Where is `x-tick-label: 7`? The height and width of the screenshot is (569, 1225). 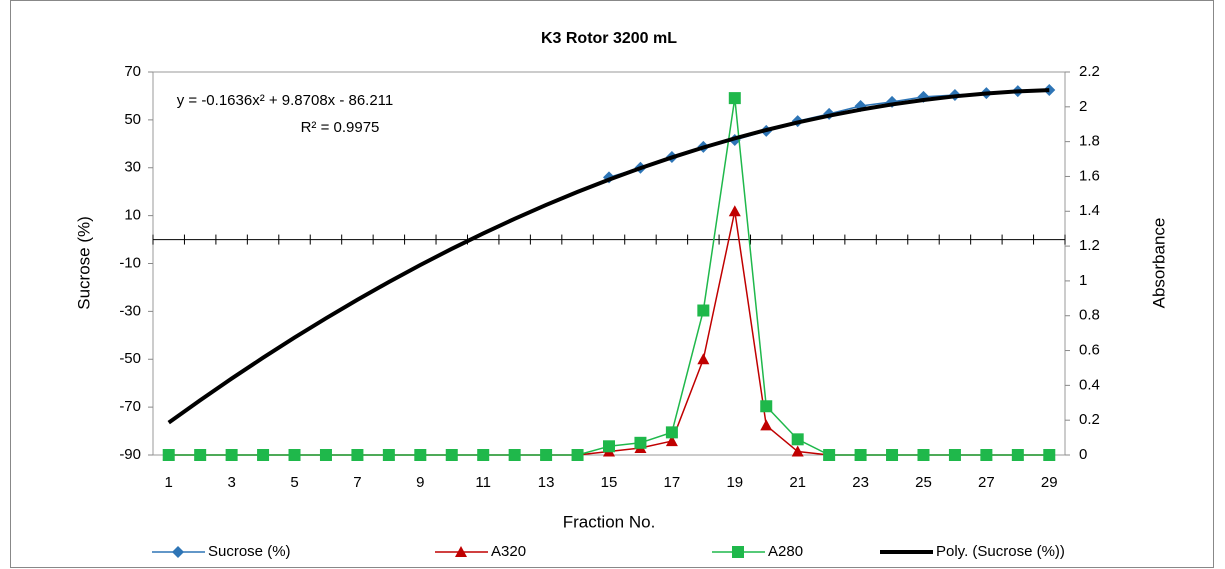
x-tick-label: 7 is located at coordinates (357, 482).